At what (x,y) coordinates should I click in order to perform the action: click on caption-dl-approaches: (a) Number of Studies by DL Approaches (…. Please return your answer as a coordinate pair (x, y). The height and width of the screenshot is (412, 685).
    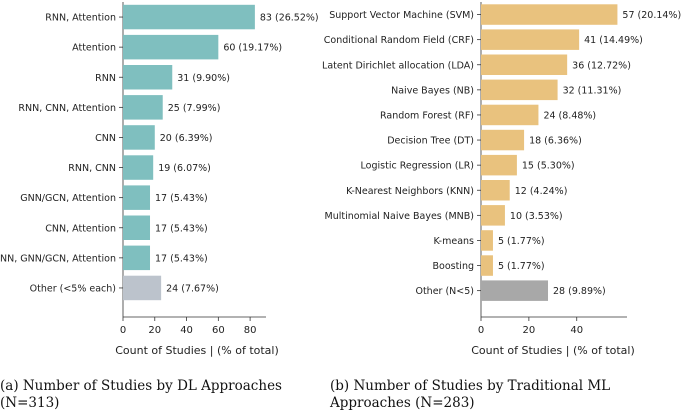
    Looking at the image, I should click on (141, 394).